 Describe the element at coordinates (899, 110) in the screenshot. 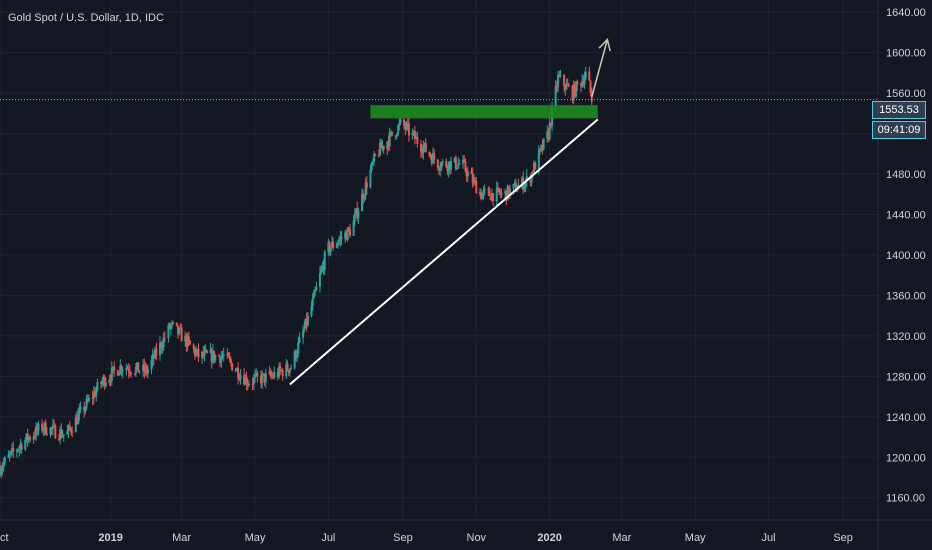

I see `current-price-label: 1553.53` at that location.